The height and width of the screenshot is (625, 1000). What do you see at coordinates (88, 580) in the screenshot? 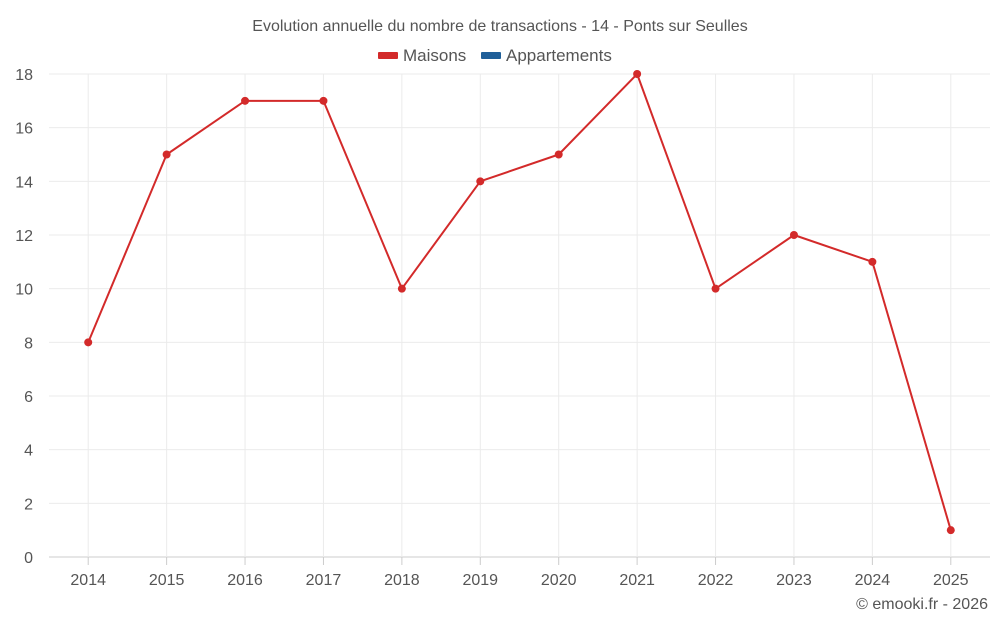
I see `x-tick-label: 2014` at bounding box center [88, 580].